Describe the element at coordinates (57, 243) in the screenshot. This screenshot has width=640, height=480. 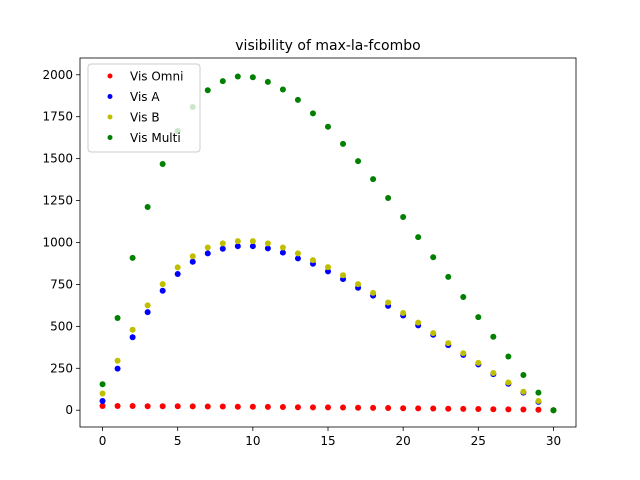
I see `y-tick-label: 1000` at that location.